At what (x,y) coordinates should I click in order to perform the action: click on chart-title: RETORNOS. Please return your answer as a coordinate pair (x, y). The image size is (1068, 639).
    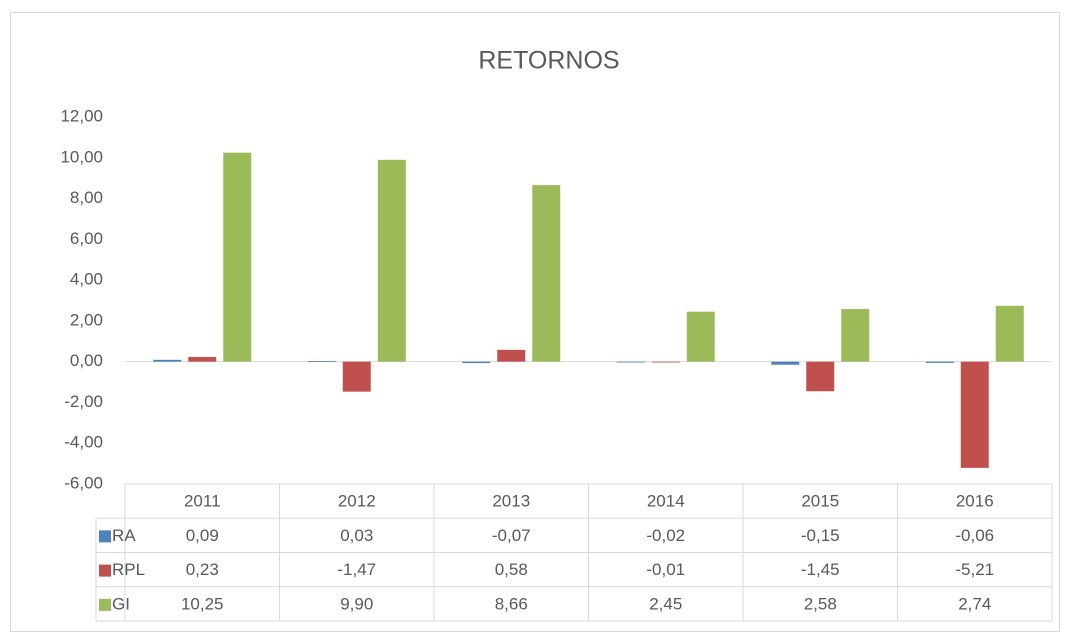
    Looking at the image, I should click on (548, 61).